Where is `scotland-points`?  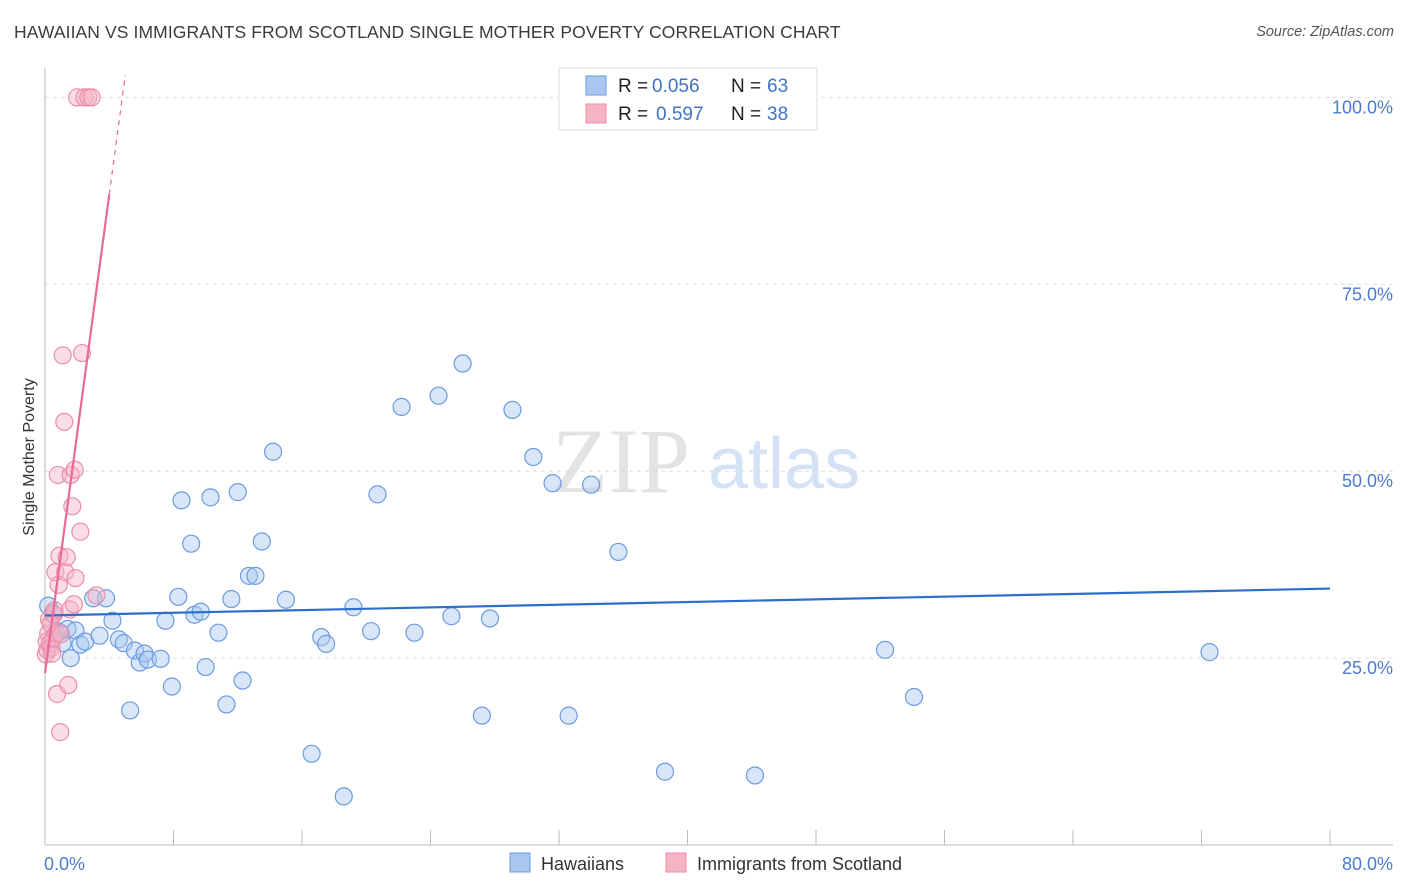 scotland-points is located at coordinates (71, 415).